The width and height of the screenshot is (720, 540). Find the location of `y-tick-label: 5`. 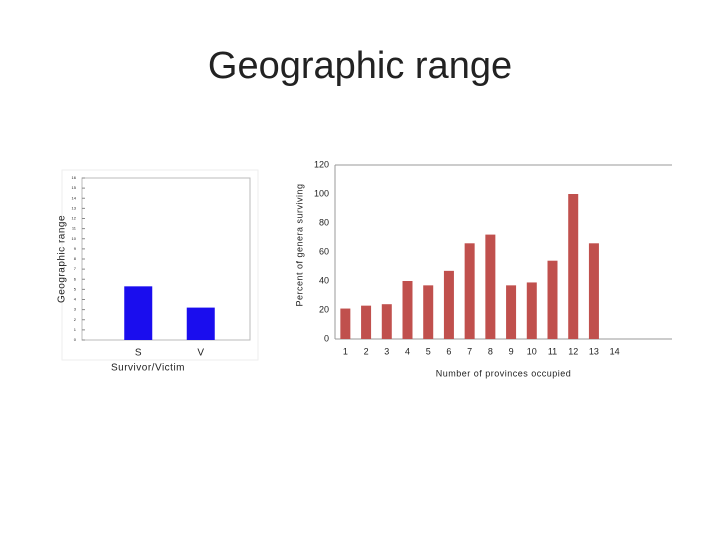

y-tick-label: 5 is located at coordinates (75, 288).